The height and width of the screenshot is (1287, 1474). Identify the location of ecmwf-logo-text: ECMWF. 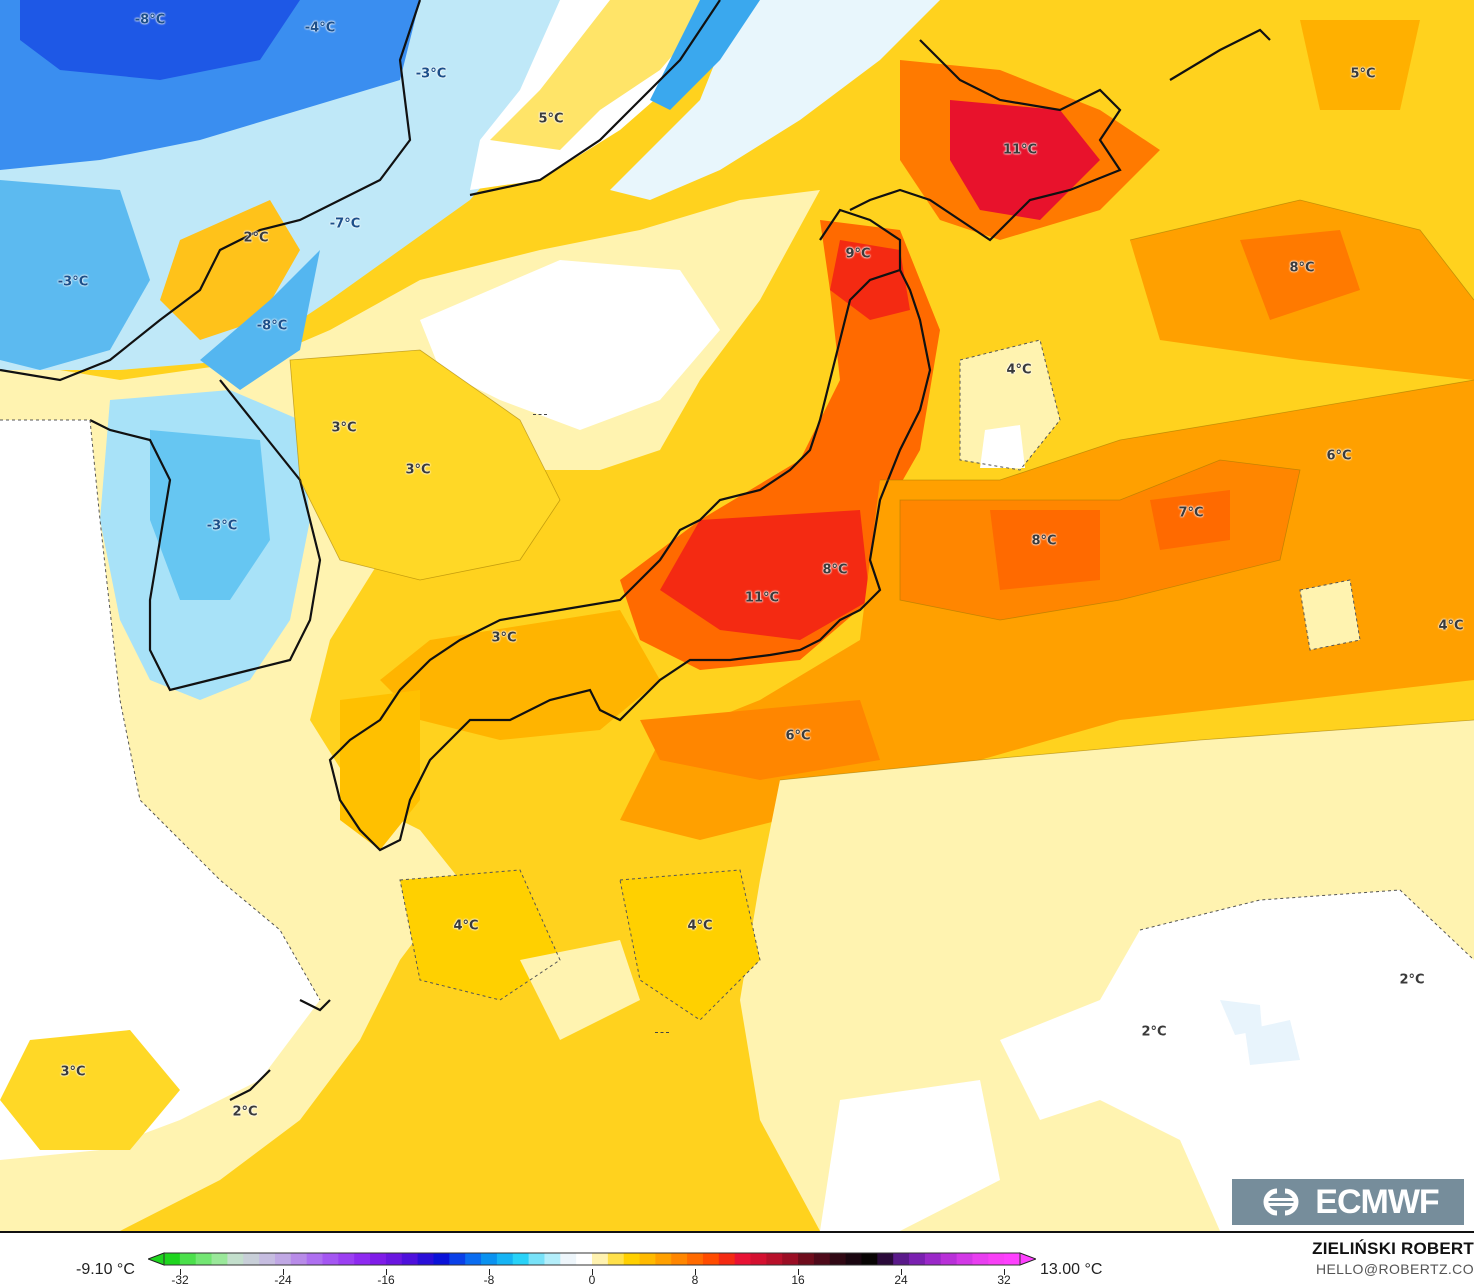
(1377, 1201).